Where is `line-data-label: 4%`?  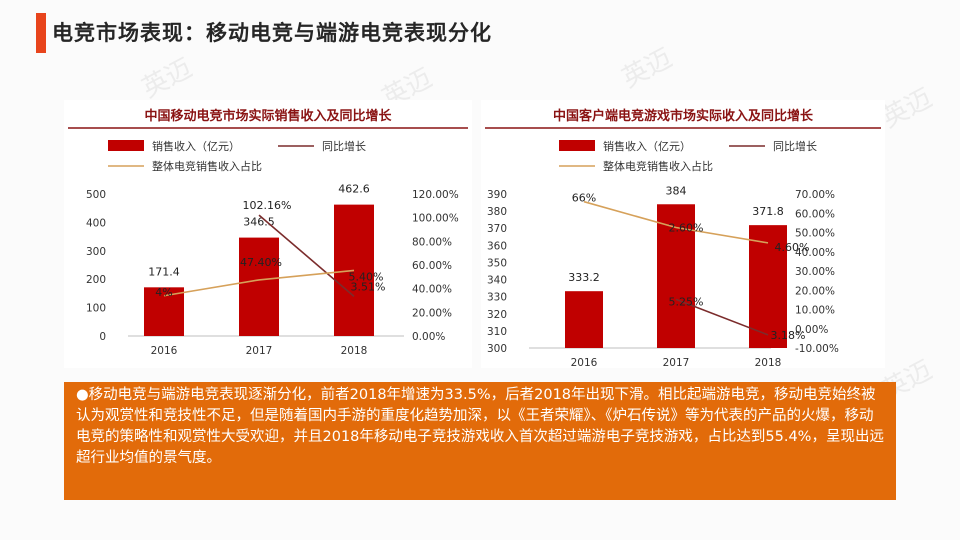
line-data-label: 4% is located at coordinates (163, 292).